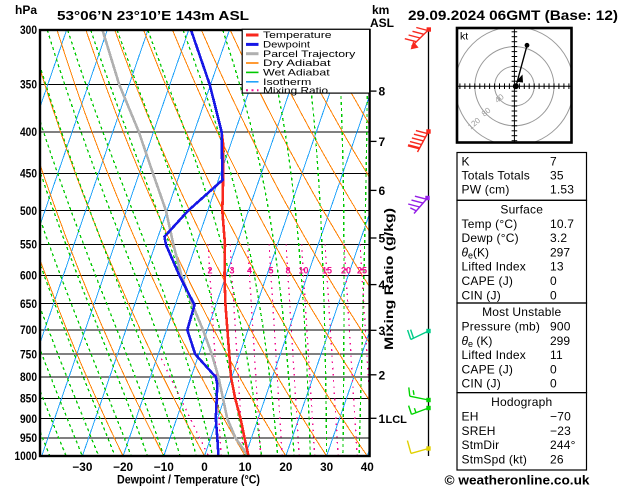 This screenshot has width=629, height=486. What do you see at coordinates (326, 468) in the screenshot?
I see `svg-text: 30` at bounding box center [326, 468].